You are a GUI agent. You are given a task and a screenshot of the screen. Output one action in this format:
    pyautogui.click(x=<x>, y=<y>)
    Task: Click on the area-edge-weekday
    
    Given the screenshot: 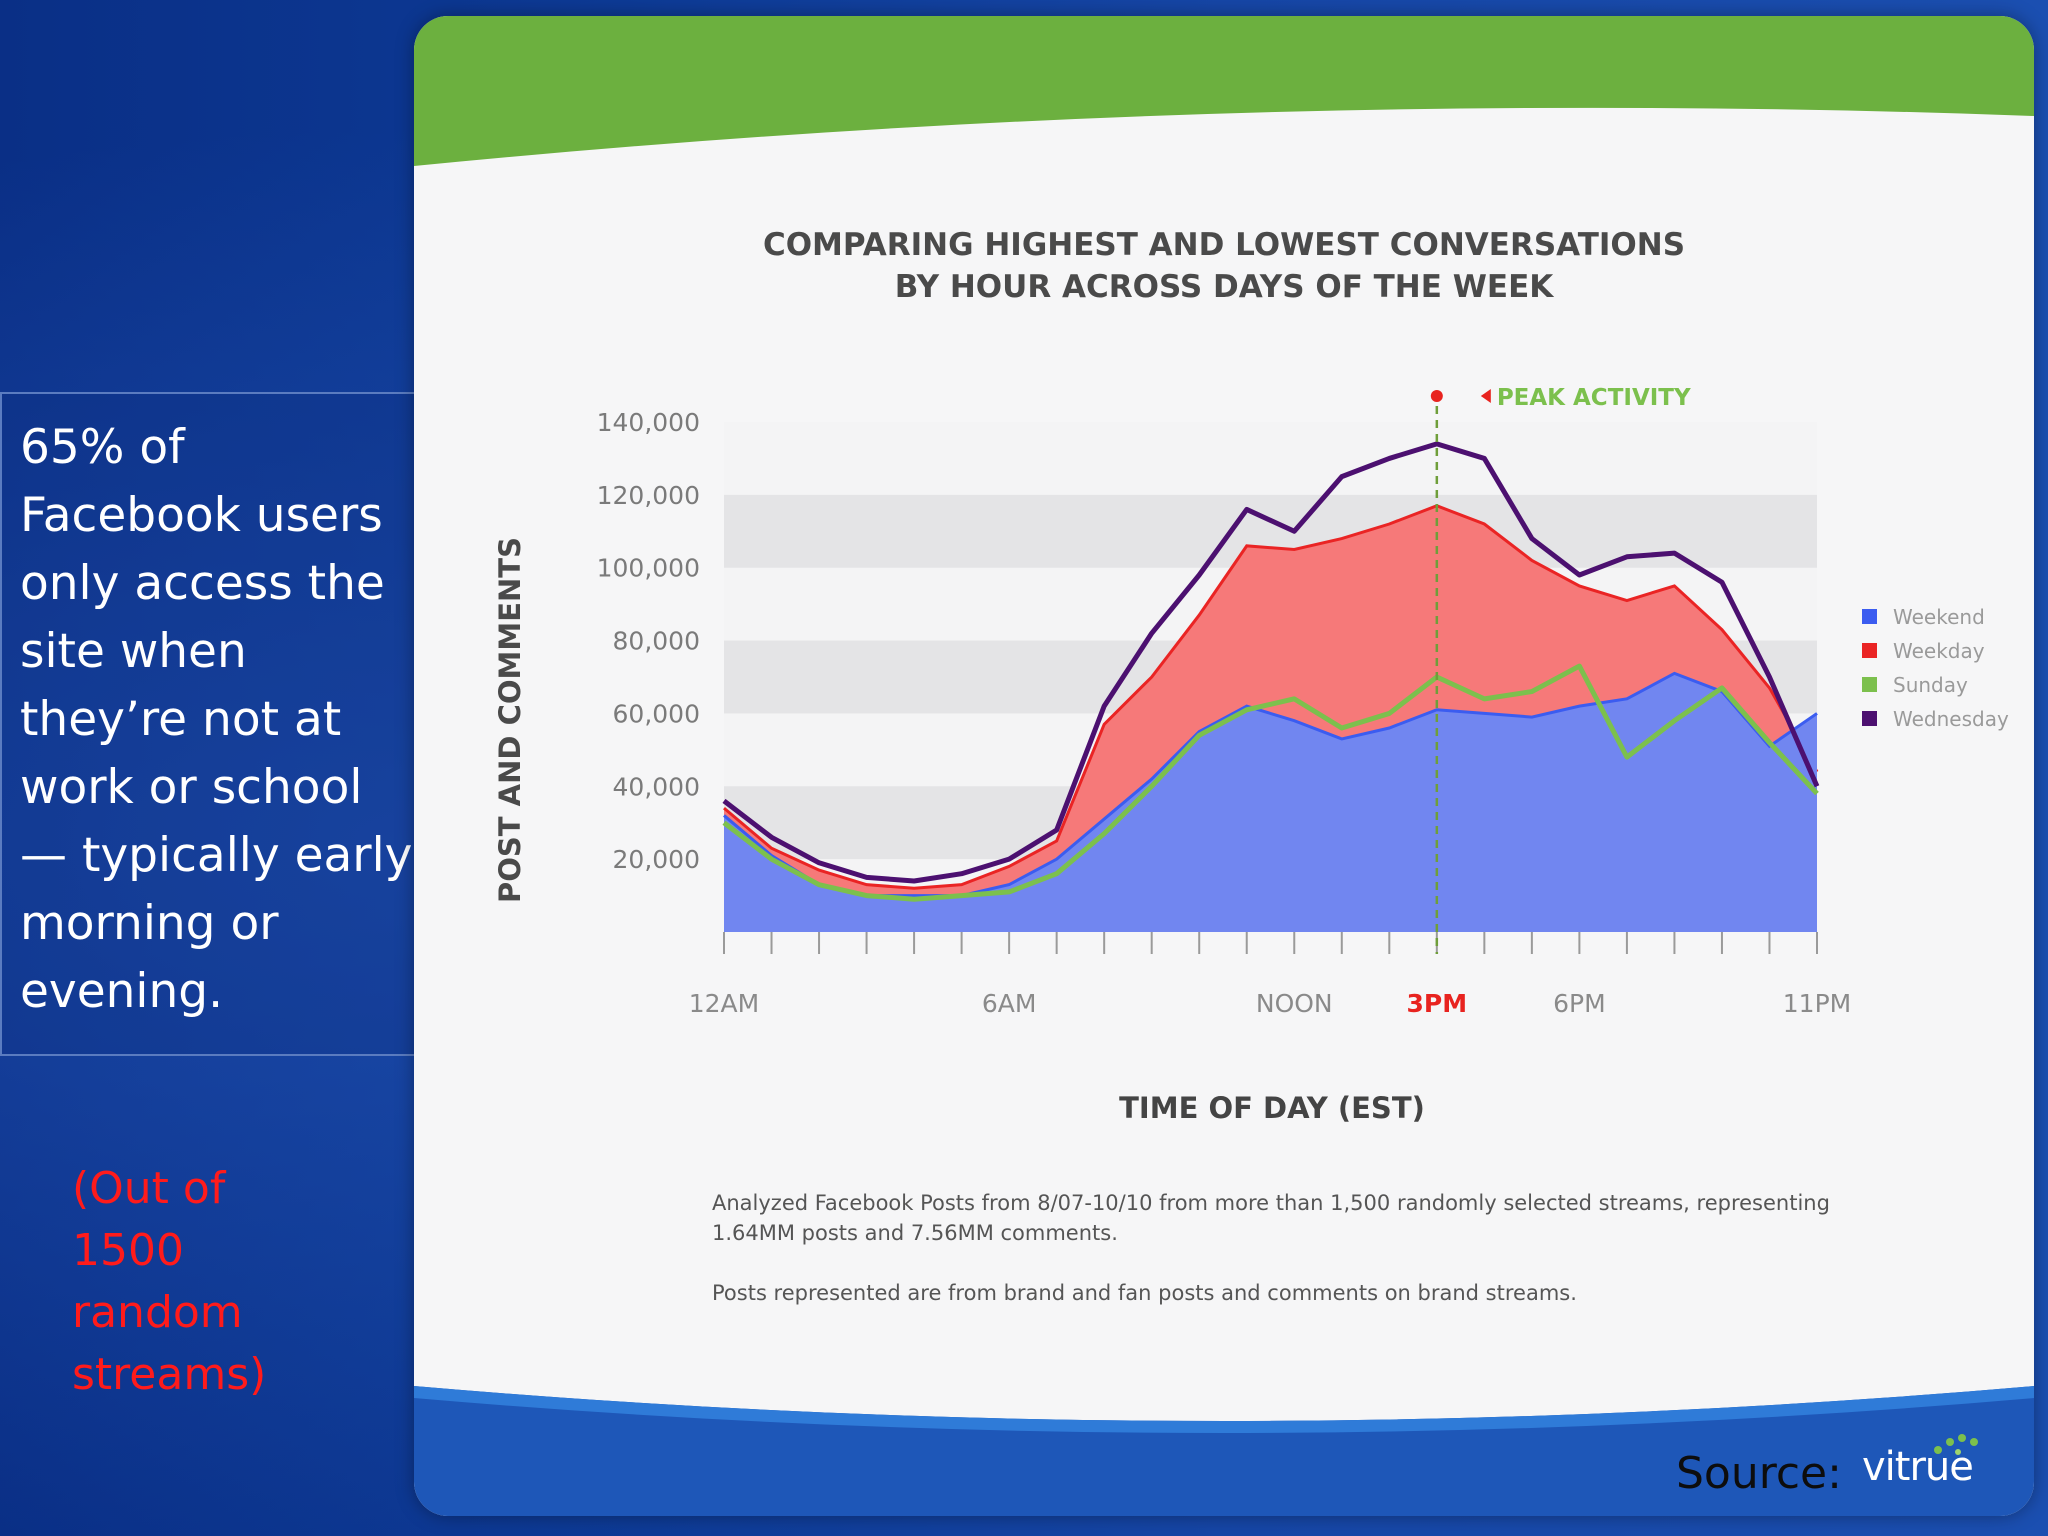 What is the action you would take?
    pyautogui.click(x=1271, y=697)
    